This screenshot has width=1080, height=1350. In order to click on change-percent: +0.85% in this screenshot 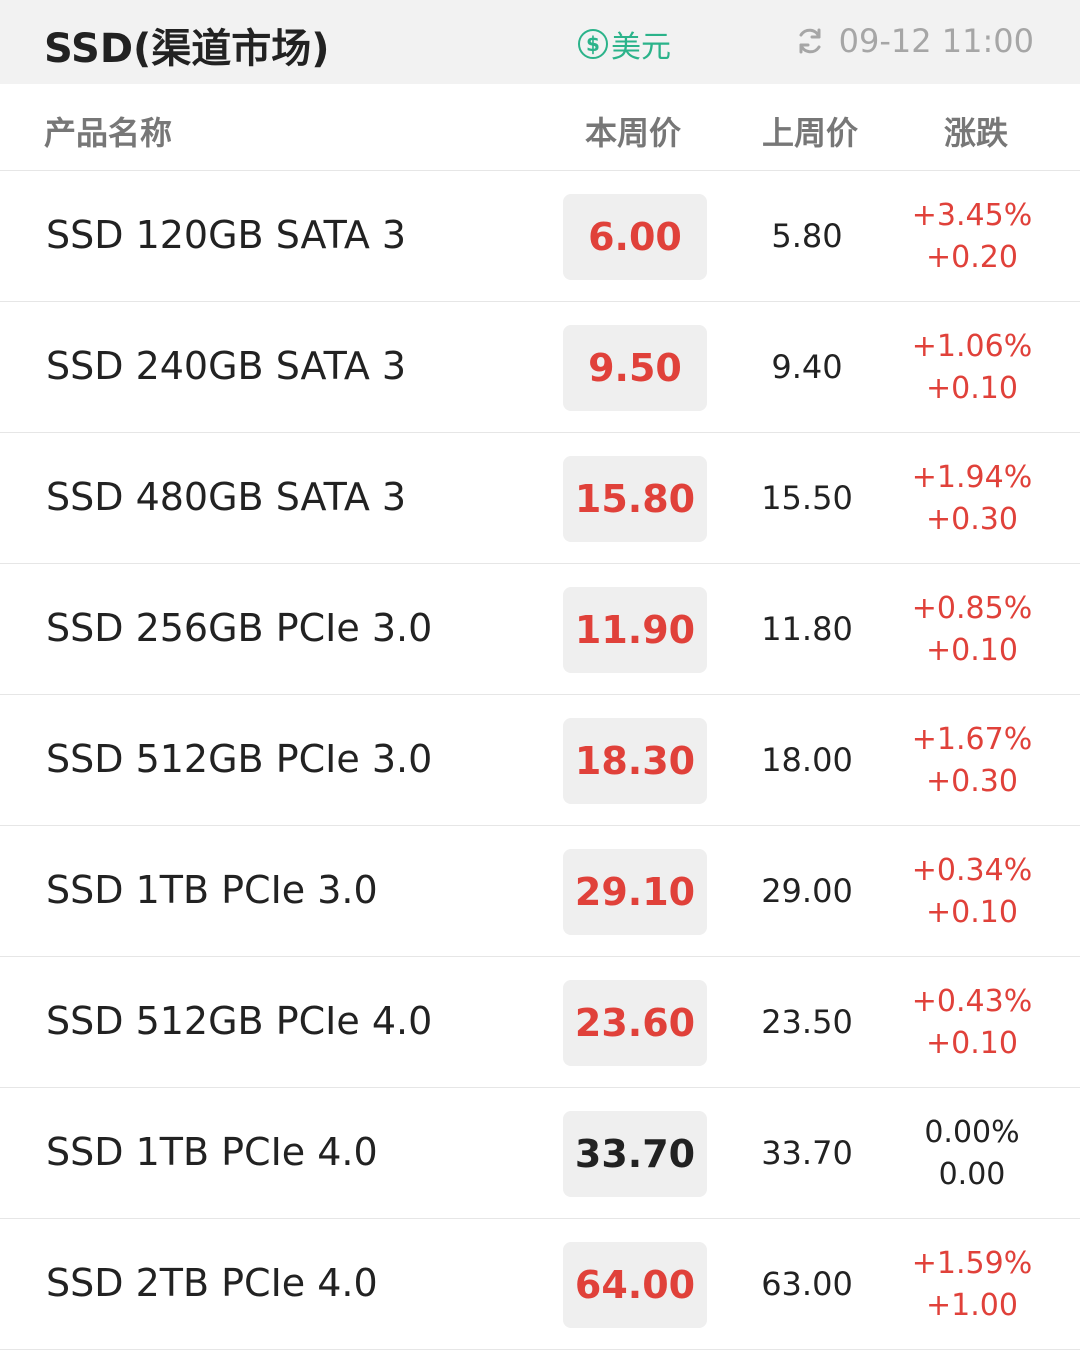, I will do `click(972, 608)`.